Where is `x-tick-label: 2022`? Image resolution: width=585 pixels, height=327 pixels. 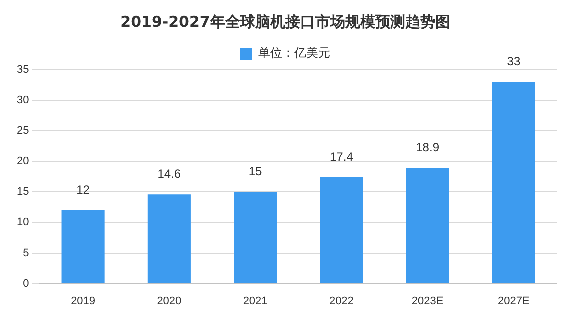 x-tick-label: 2022 is located at coordinates (341, 301).